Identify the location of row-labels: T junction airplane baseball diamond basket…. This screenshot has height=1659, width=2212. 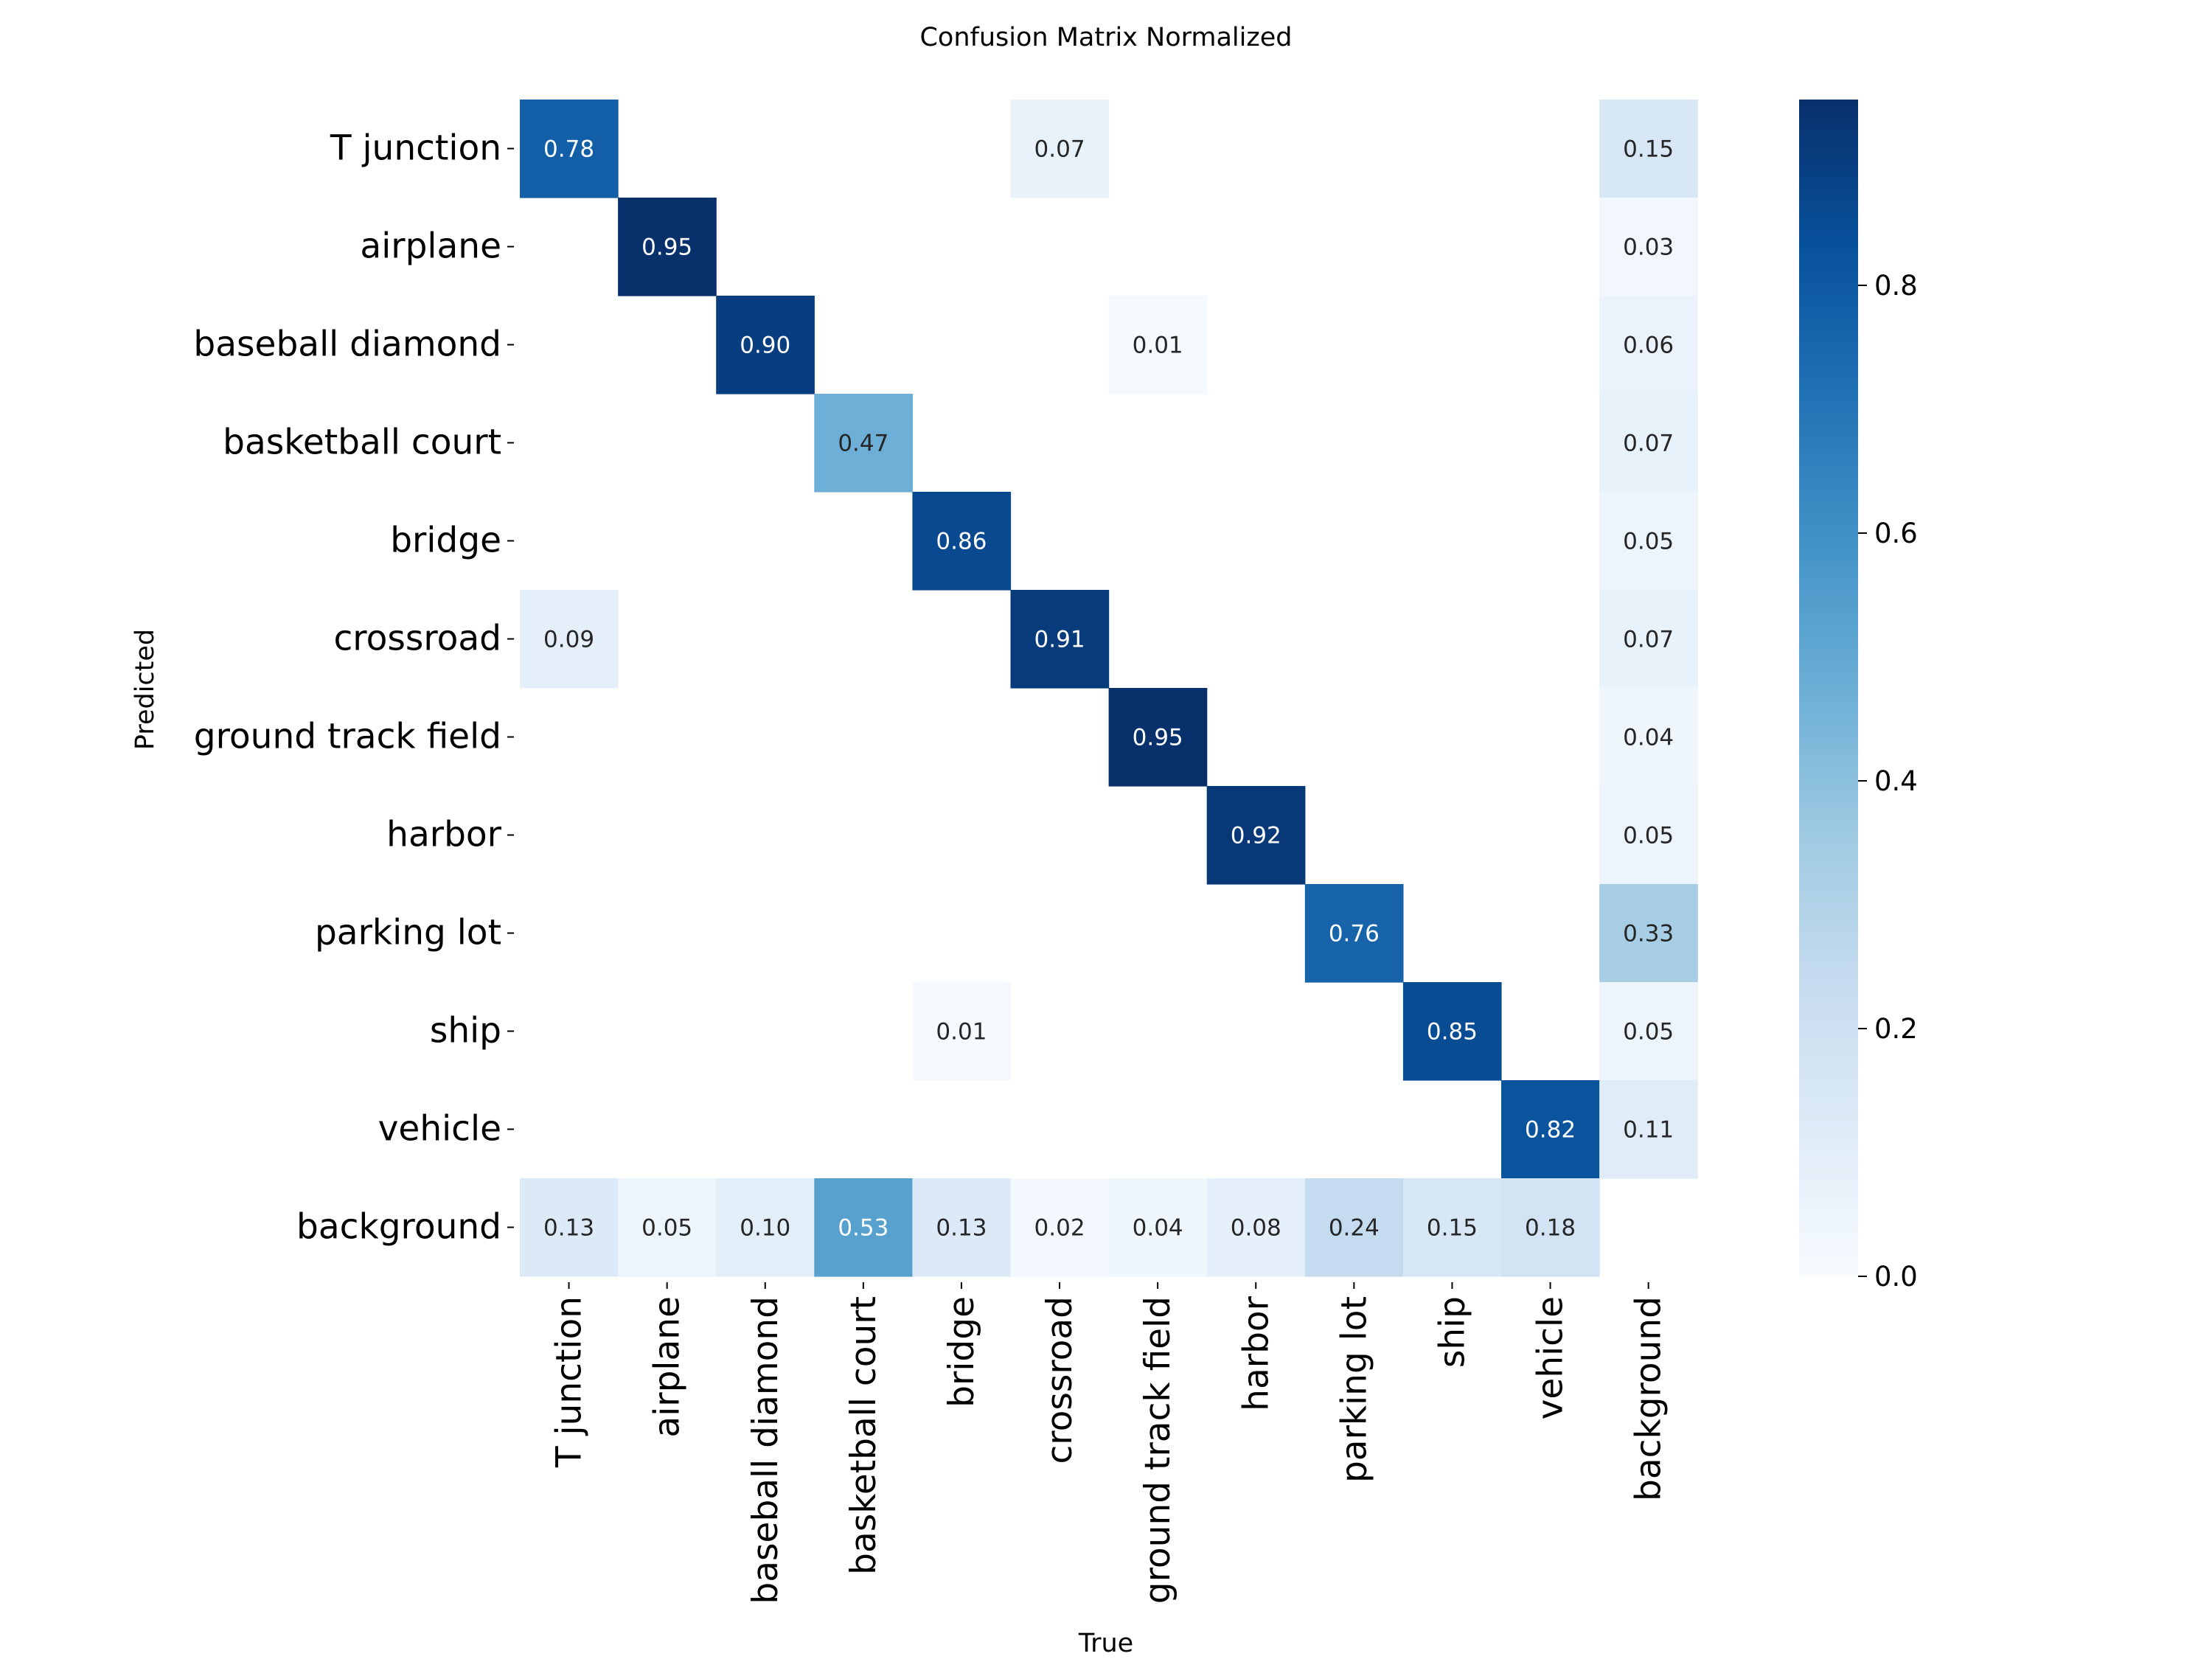
(353, 688).